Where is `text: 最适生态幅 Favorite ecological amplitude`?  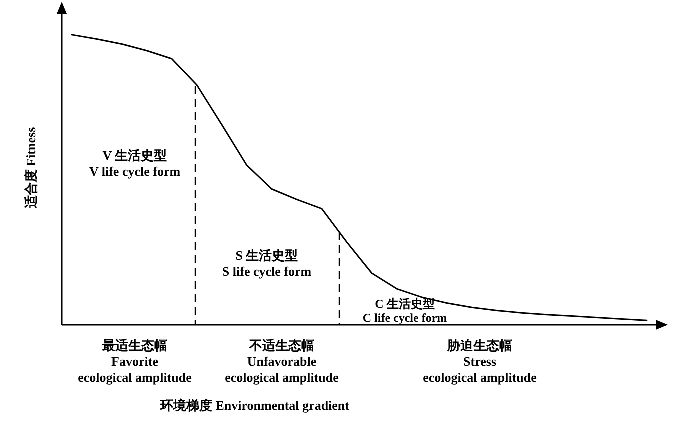 text: 最适生态幅 Favorite ecological amplitude is located at coordinates (135, 361).